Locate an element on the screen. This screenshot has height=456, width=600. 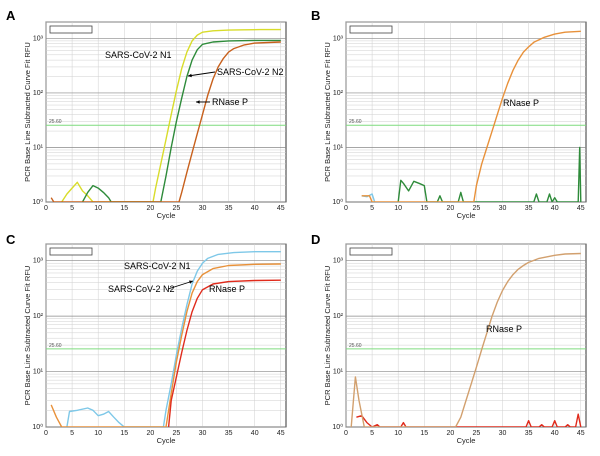
panel-letter: D is located at coordinates (315, 239).